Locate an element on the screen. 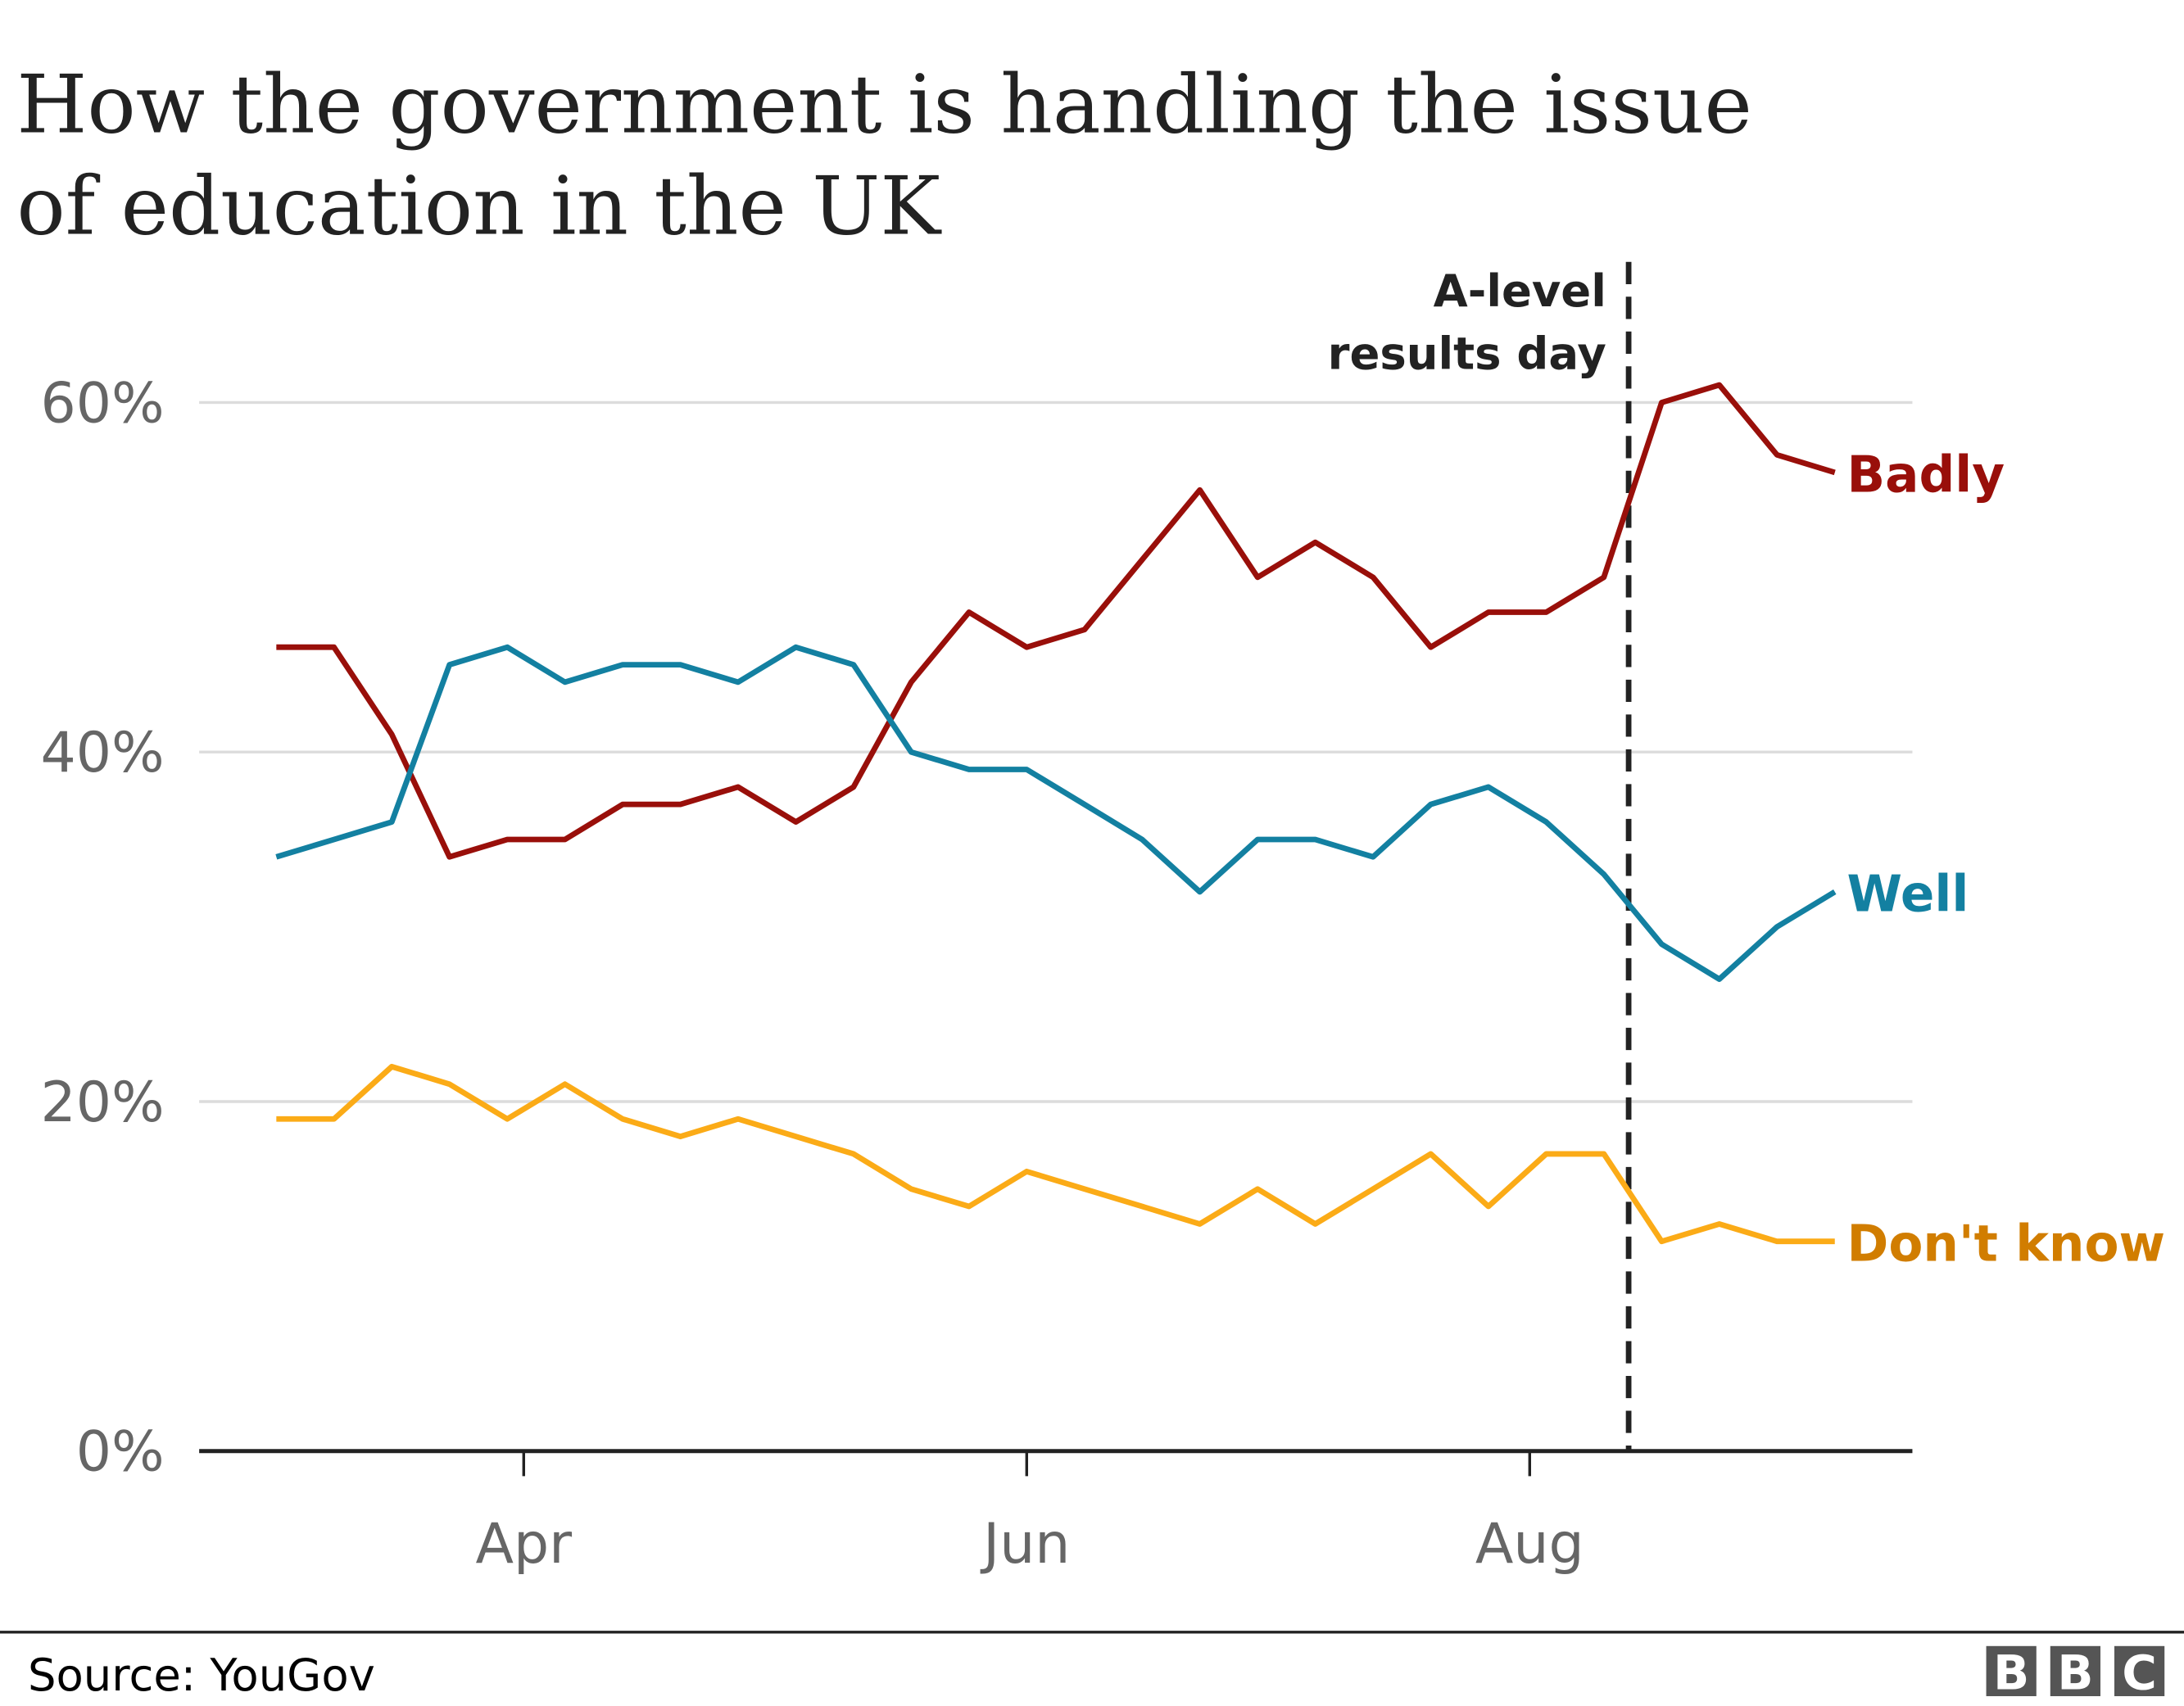  x-tick-label: Aug is located at coordinates (1529, 1544).